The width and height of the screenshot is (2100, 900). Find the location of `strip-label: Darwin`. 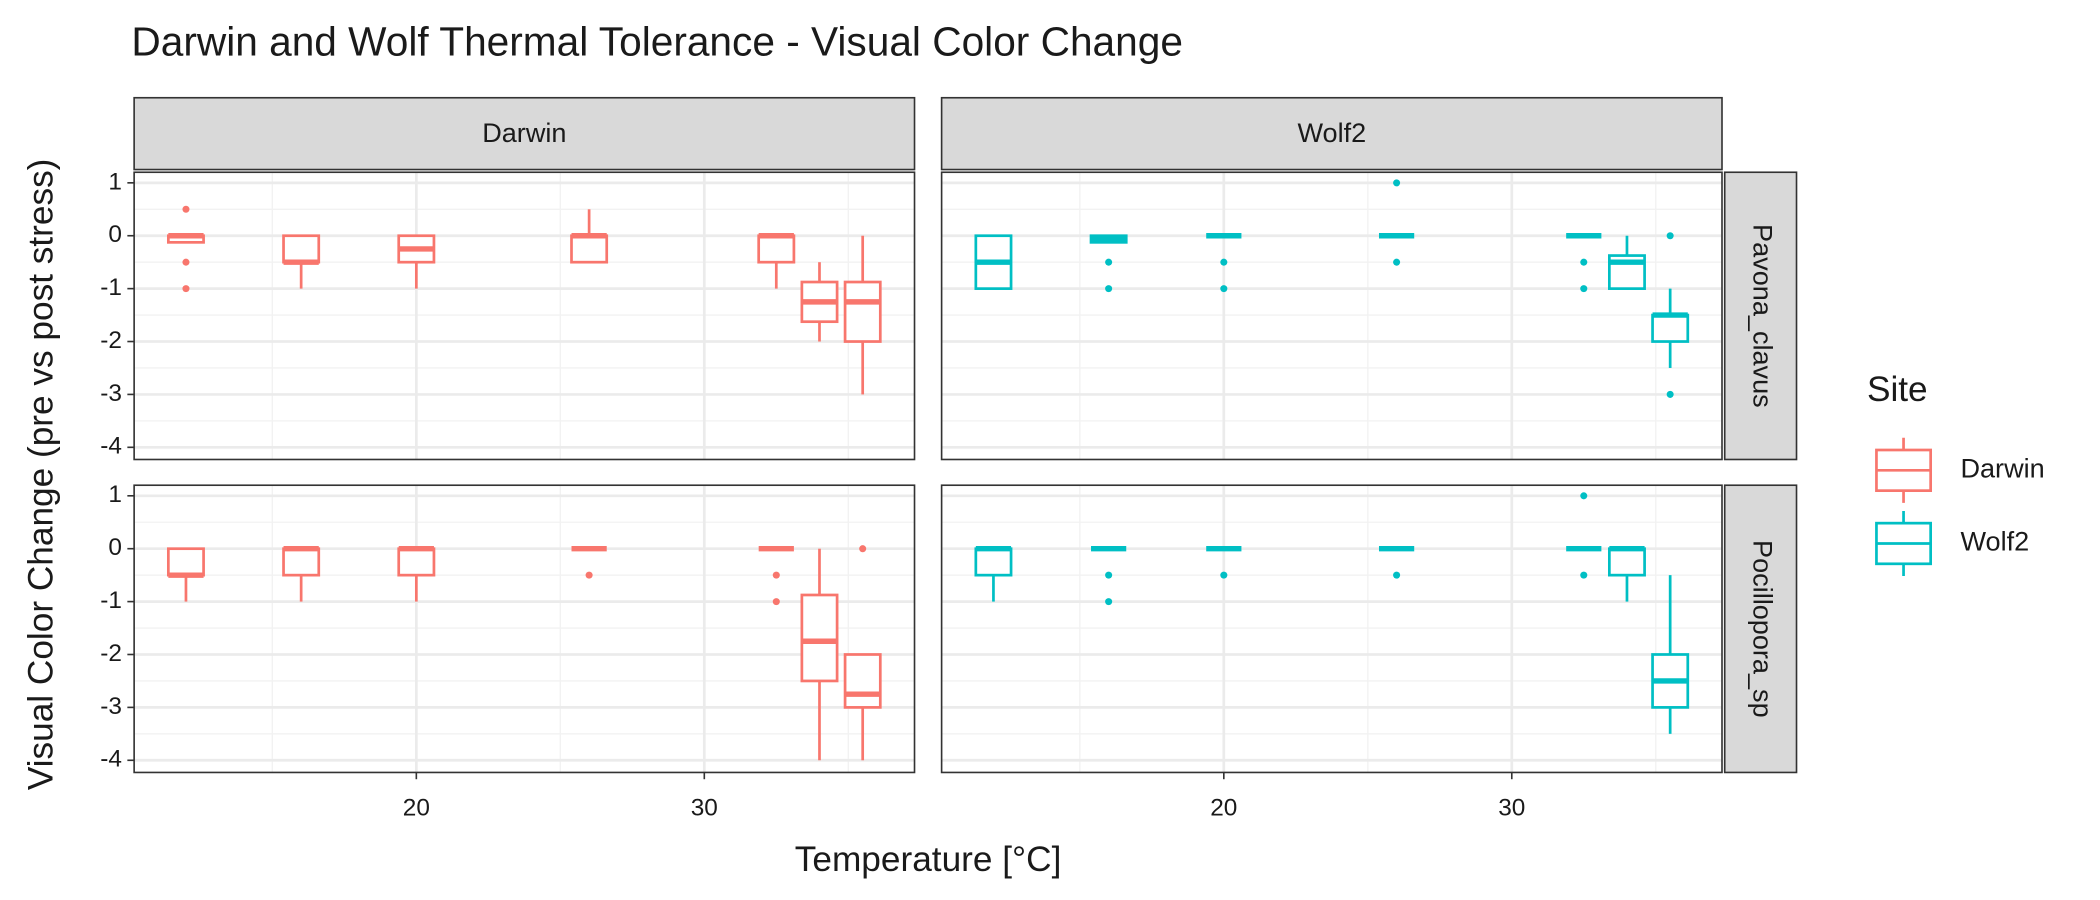

strip-label: Darwin is located at coordinates (524, 132).